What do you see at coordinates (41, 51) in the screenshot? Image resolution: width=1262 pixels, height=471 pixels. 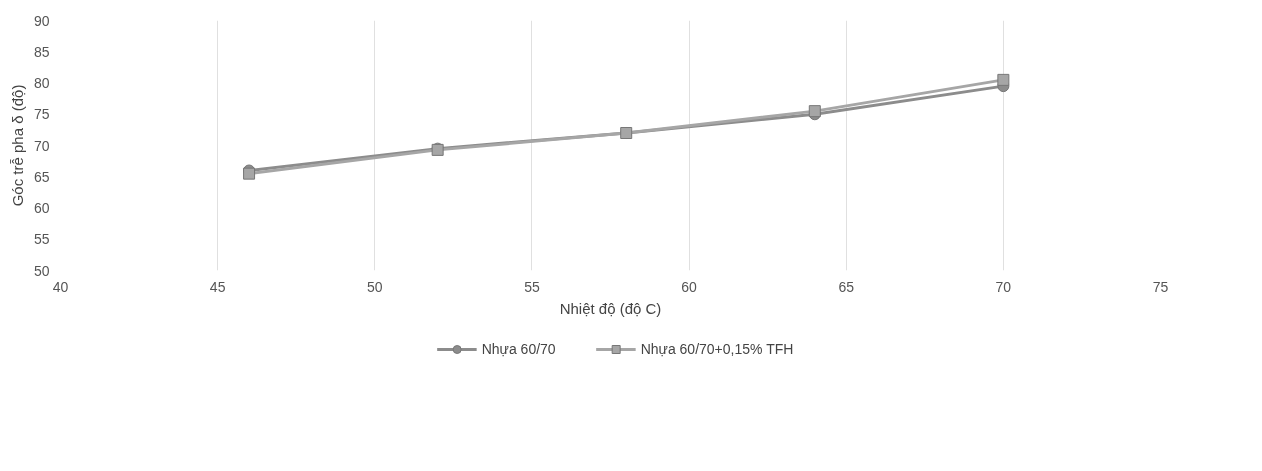 I see `y-tick-label: 85` at bounding box center [41, 51].